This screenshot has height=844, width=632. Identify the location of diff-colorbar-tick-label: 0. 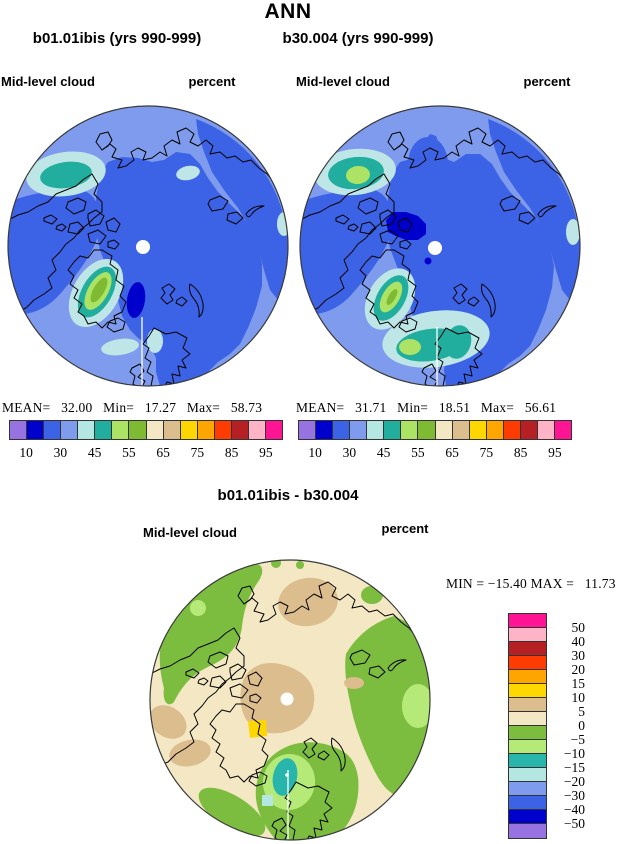
(581, 725).